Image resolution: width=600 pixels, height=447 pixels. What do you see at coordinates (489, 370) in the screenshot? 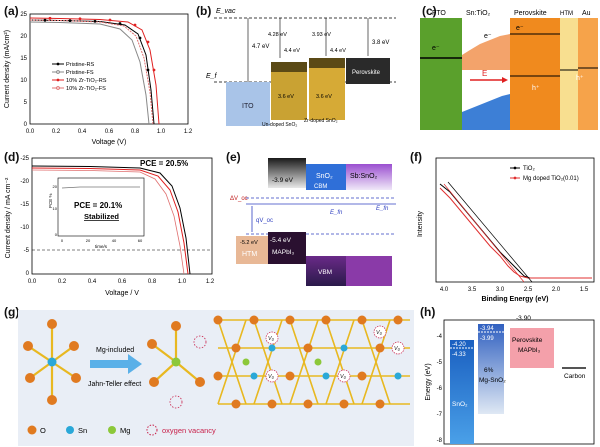
I see `h-mgsno2-pct: 6%` at bounding box center [489, 370].